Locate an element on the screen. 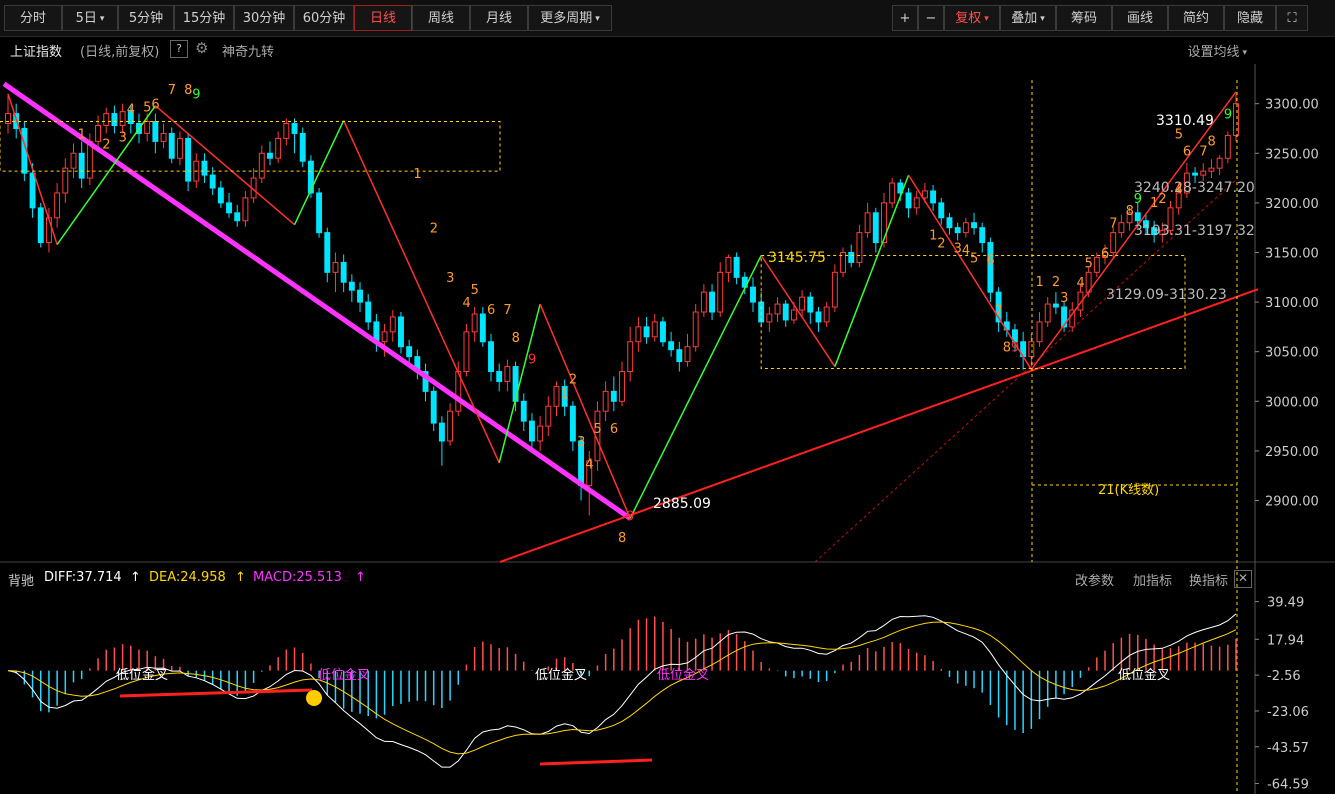  dashed-box is located at coordinates (973, 312).